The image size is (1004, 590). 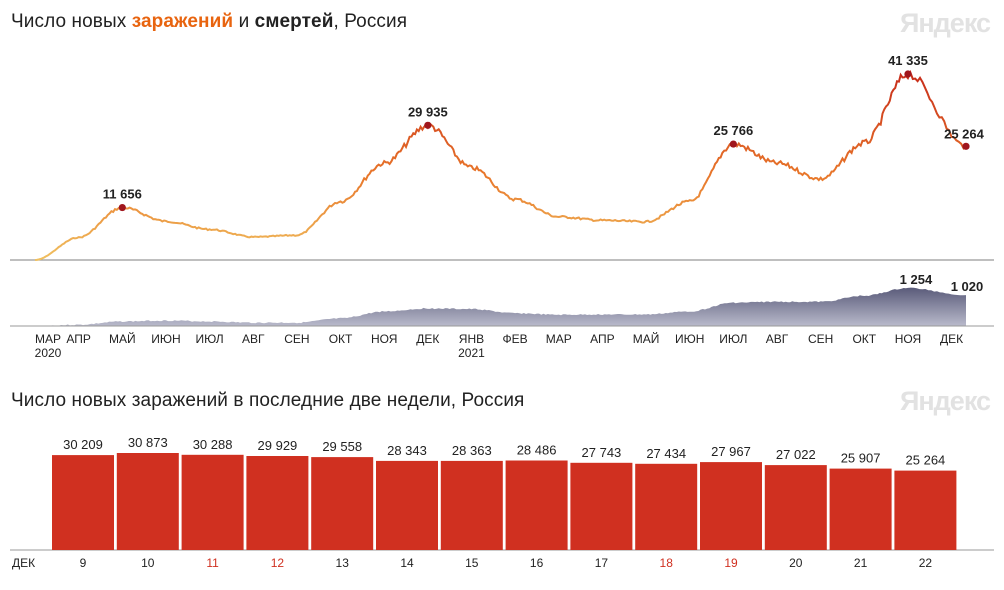 I want to click on day-tick-19: 19, so click(x=731, y=563).